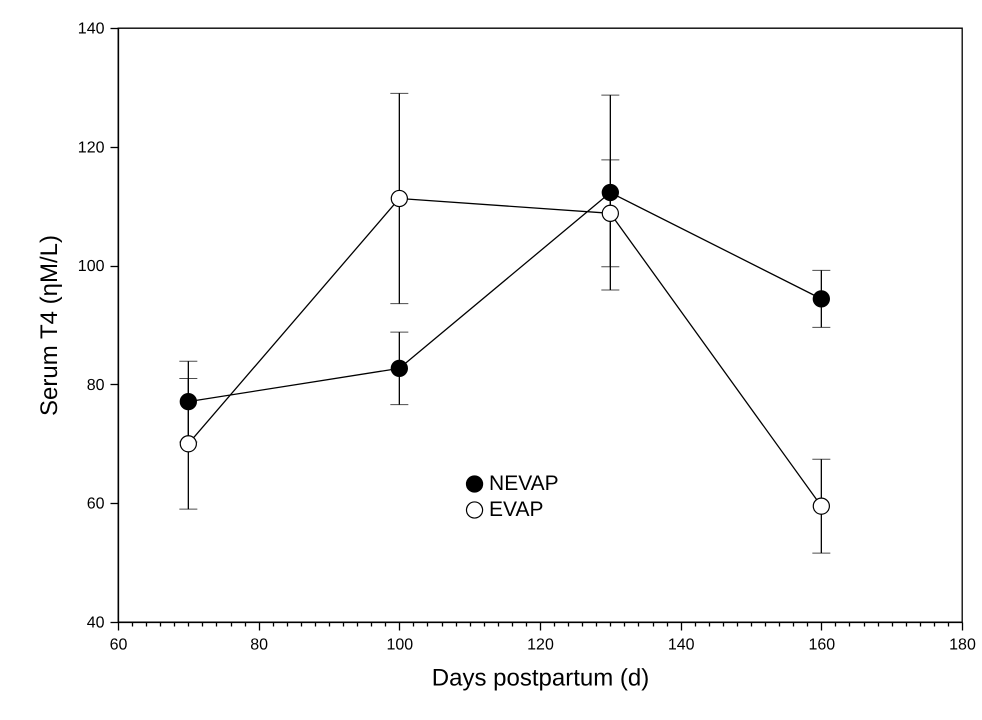 This screenshot has width=982, height=720. Describe the element at coordinates (259, 645) in the screenshot. I see `x-tick-label: 80` at that location.